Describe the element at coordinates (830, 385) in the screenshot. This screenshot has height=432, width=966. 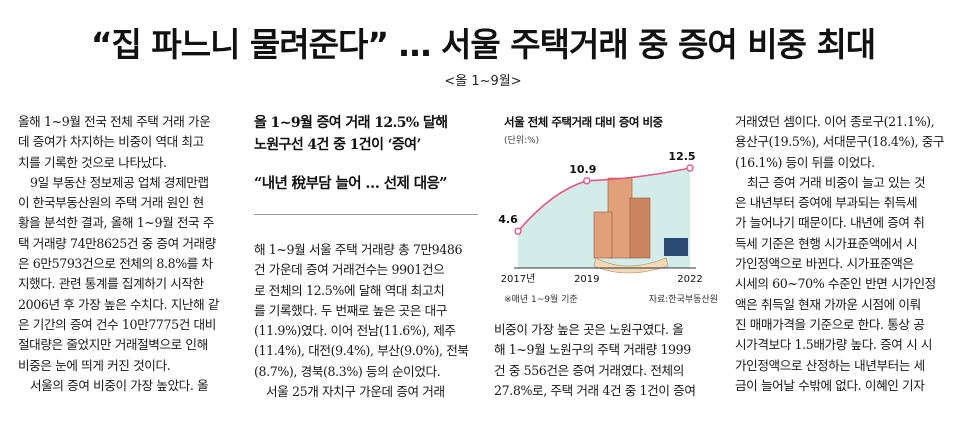
I see `text-line: 금이 늘어날 수밖에 없다. 이혜인 기자` at that location.